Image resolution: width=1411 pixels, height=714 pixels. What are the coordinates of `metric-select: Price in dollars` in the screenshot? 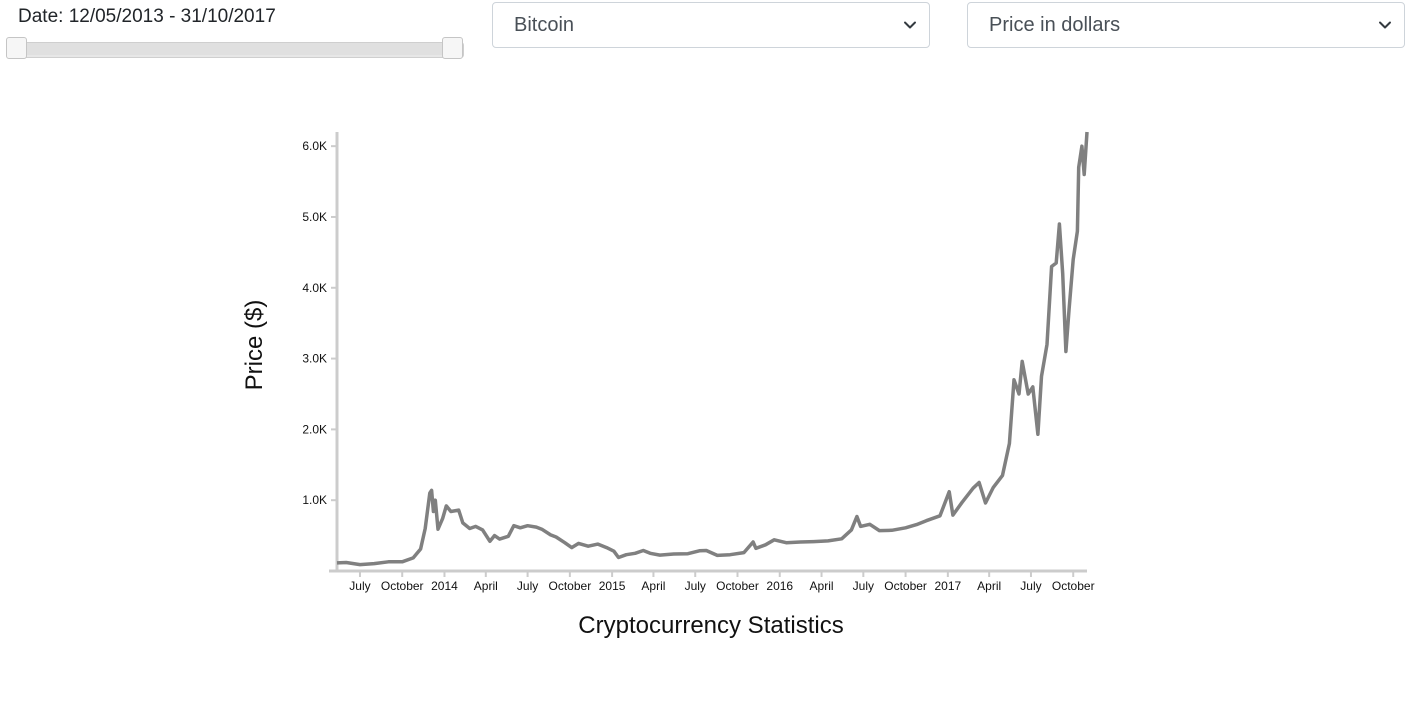 It's located at (1186, 25).